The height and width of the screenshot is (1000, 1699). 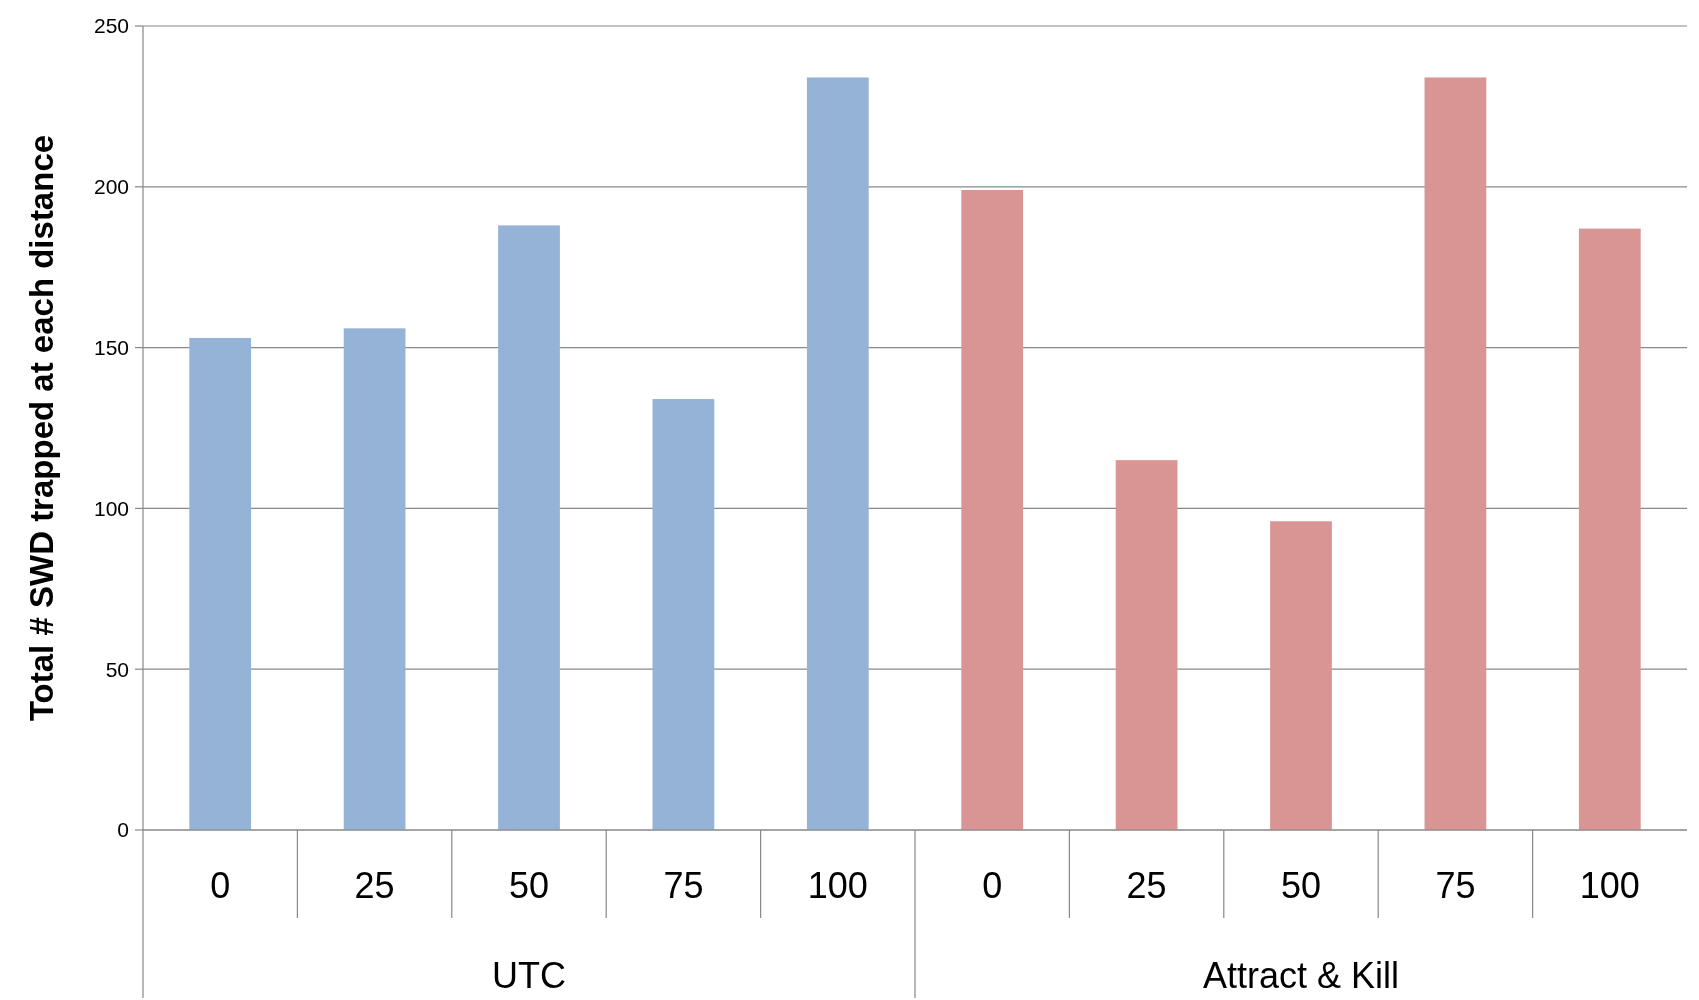 What do you see at coordinates (41, 428) in the screenshot?
I see `y-axis-title: Total # SWD trapped at each distance` at bounding box center [41, 428].